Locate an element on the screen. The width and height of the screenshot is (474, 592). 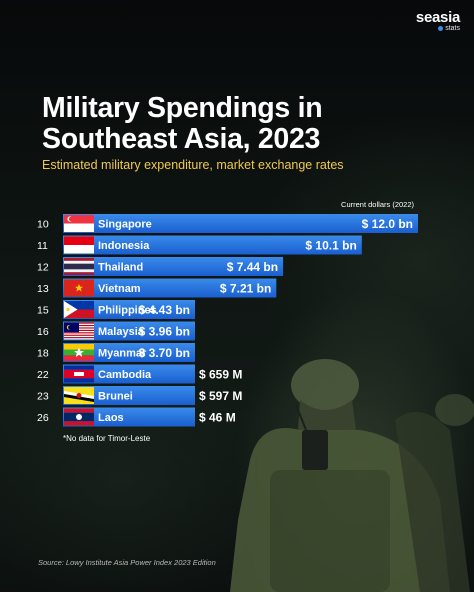
rank-label: 15 is located at coordinates (43, 311).